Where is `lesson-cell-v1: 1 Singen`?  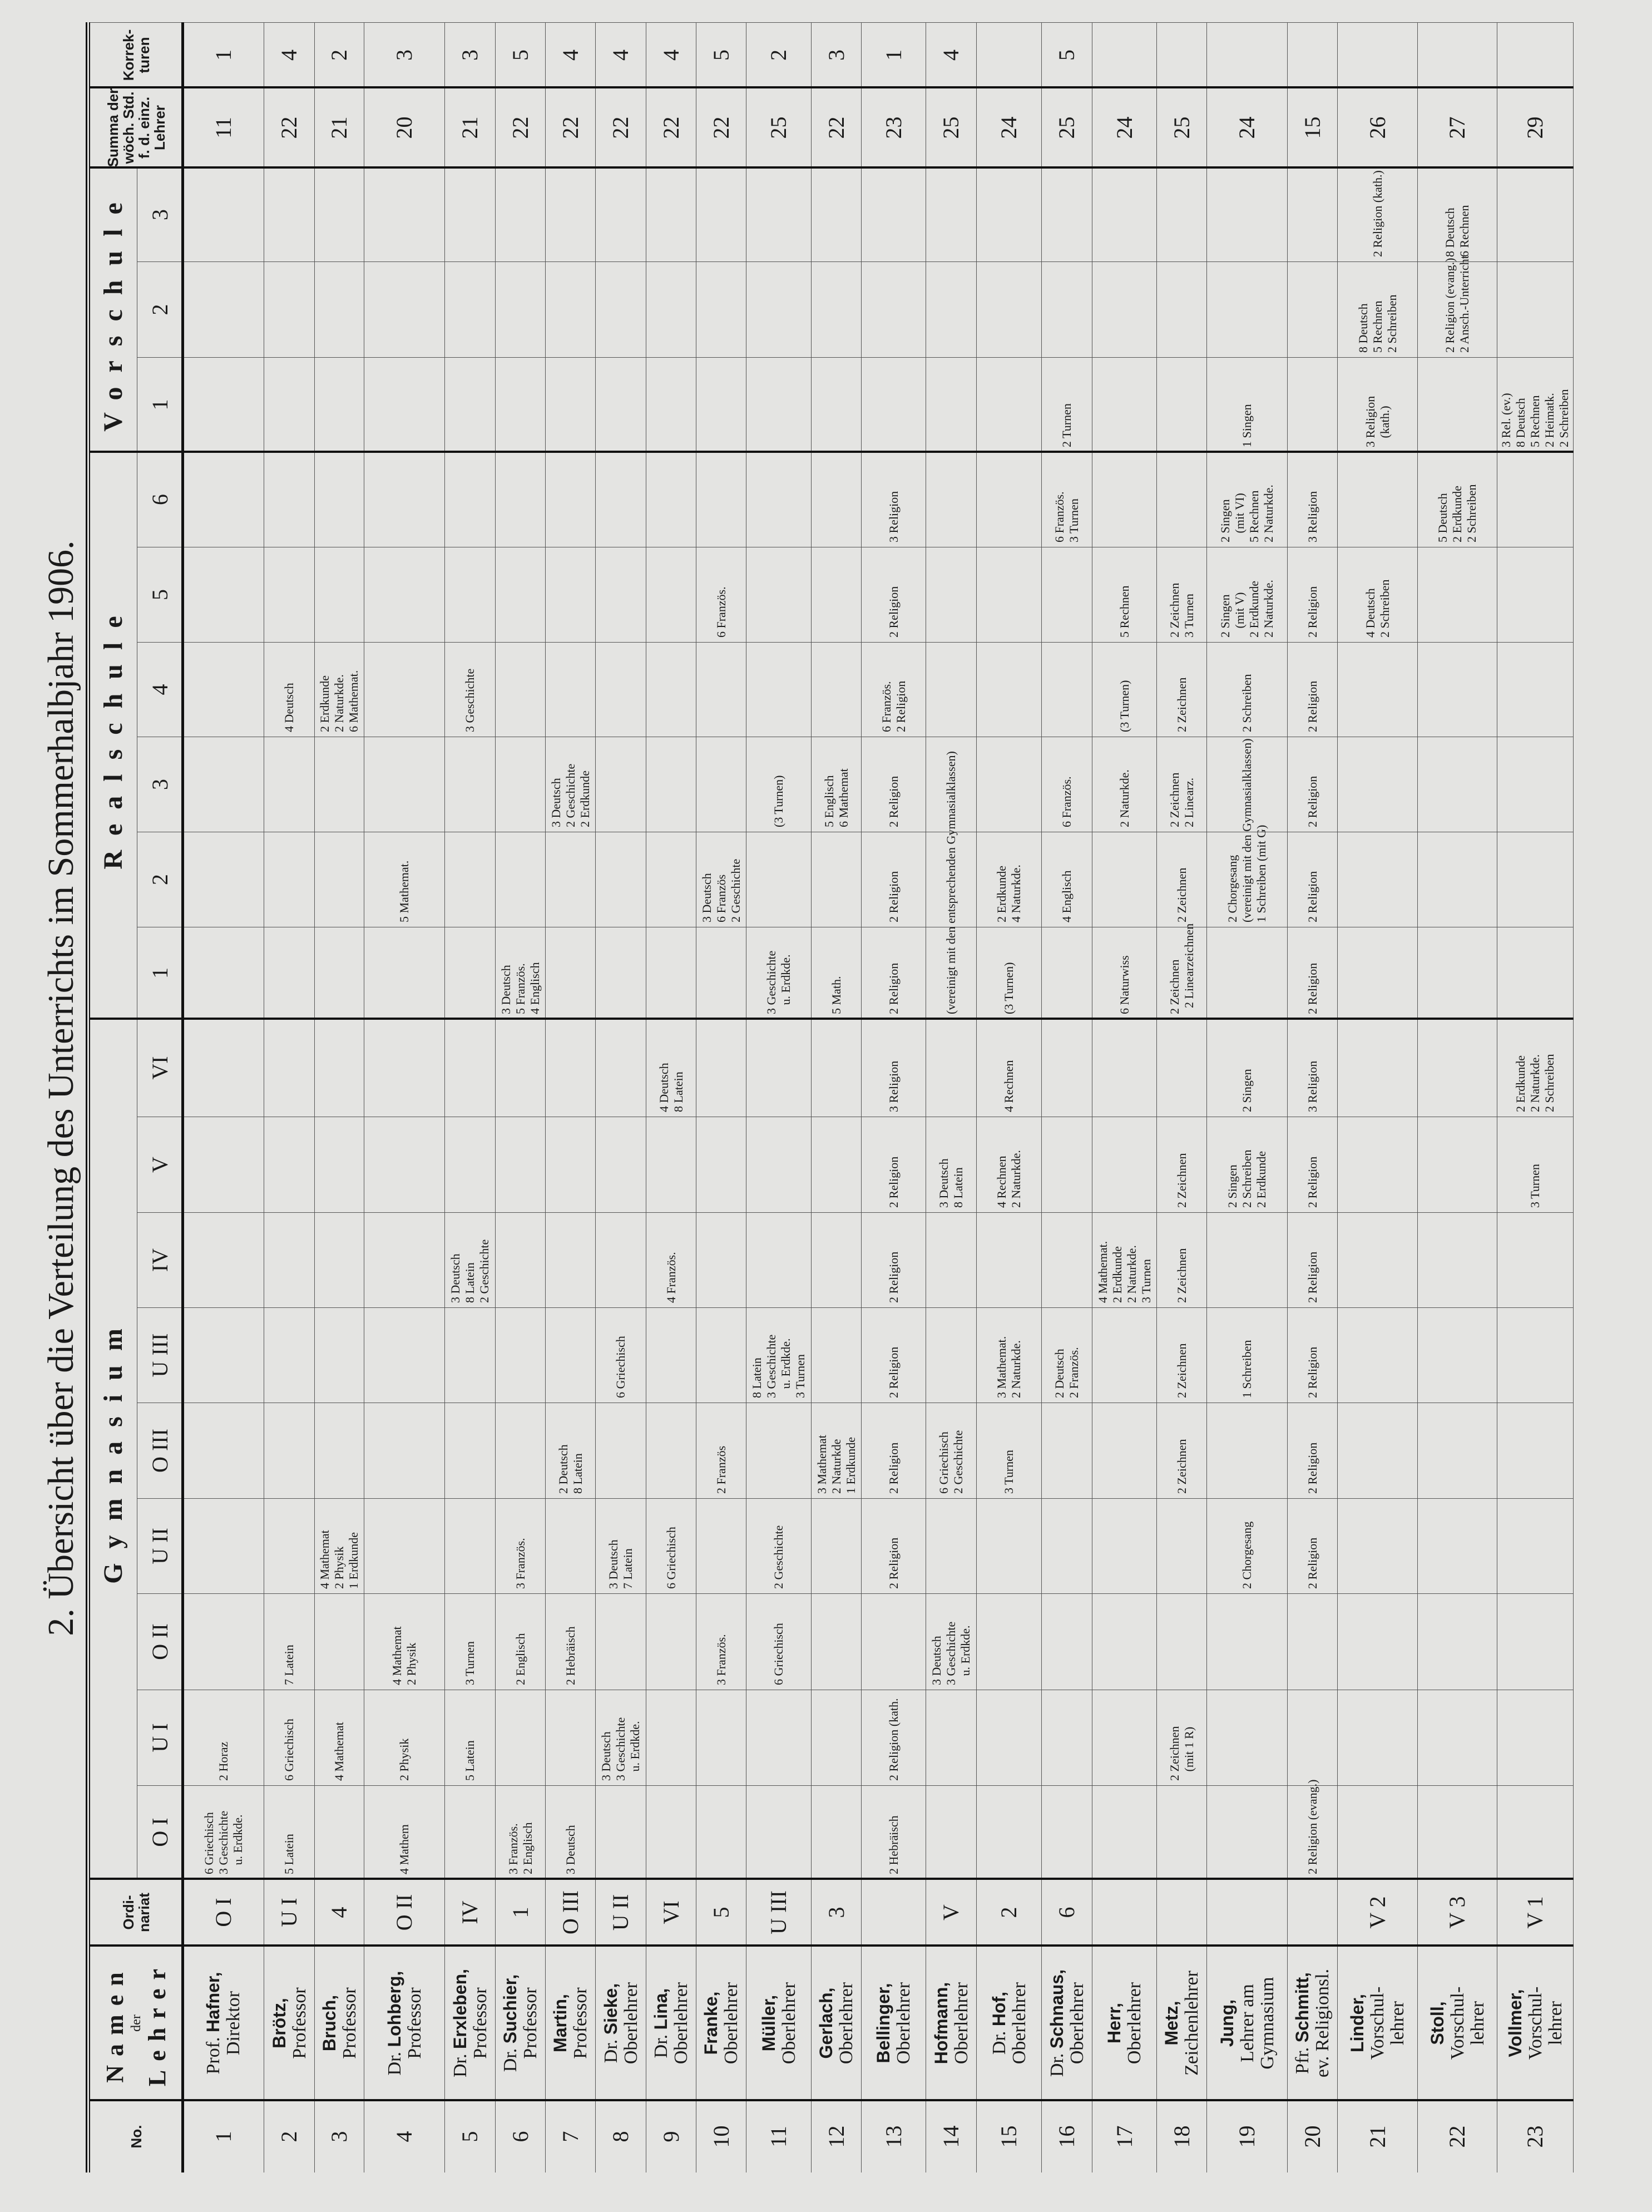
lesson-cell-v1: 1 Singen is located at coordinates (1247, 404).